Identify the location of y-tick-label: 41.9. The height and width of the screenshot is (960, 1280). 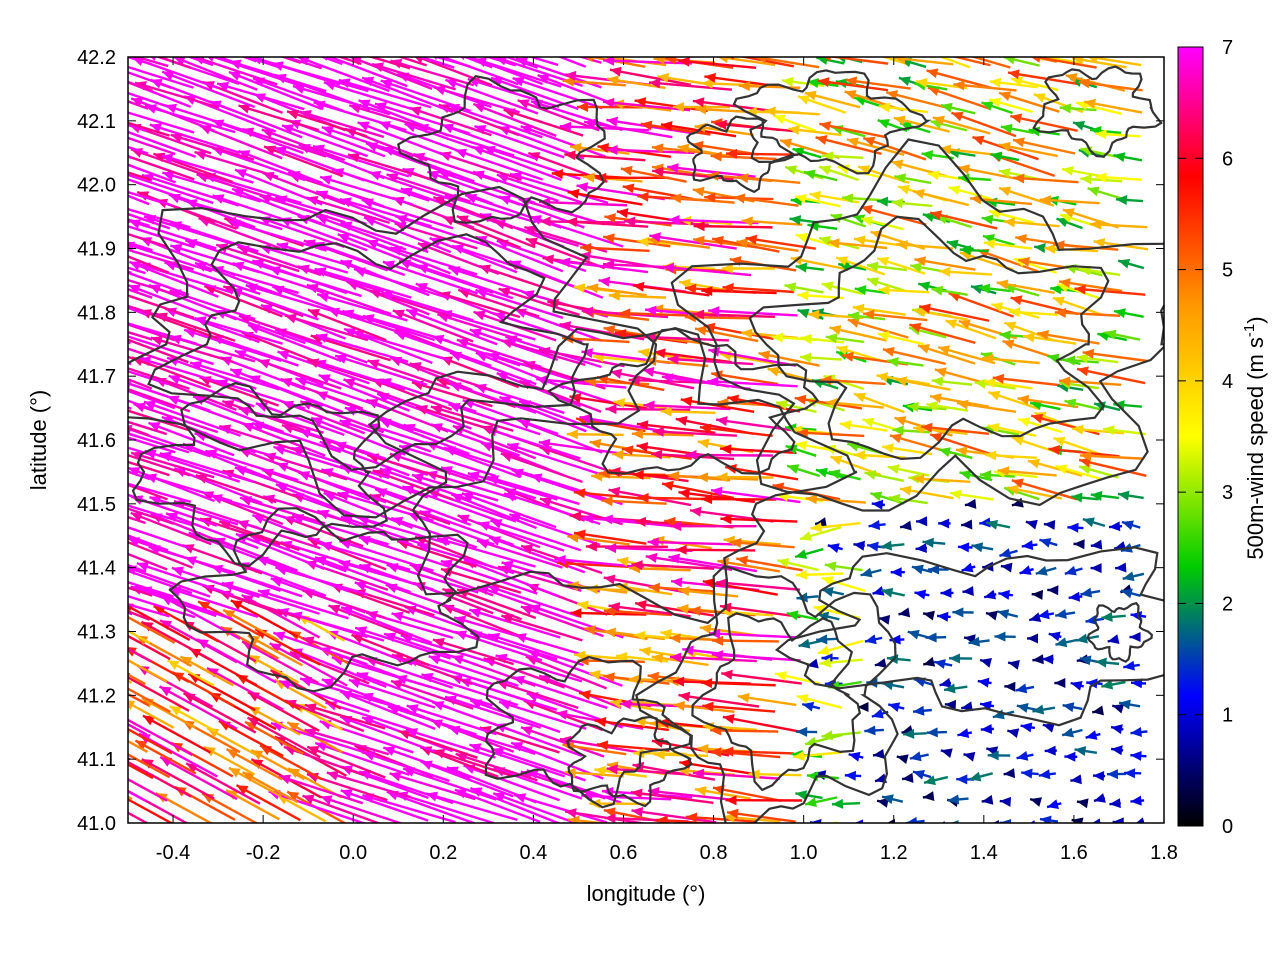
(96, 250).